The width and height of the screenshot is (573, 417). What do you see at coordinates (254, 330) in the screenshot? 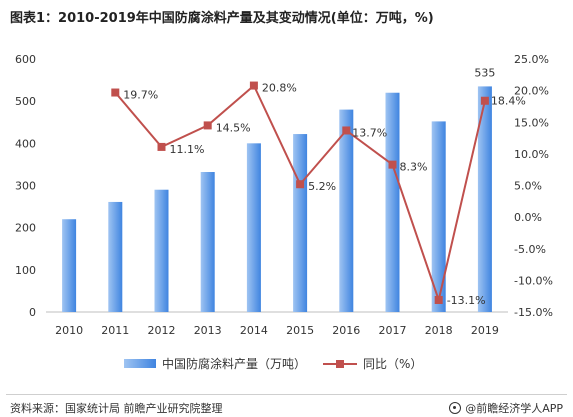
I see `x-tick-label: 2014` at bounding box center [254, 330].